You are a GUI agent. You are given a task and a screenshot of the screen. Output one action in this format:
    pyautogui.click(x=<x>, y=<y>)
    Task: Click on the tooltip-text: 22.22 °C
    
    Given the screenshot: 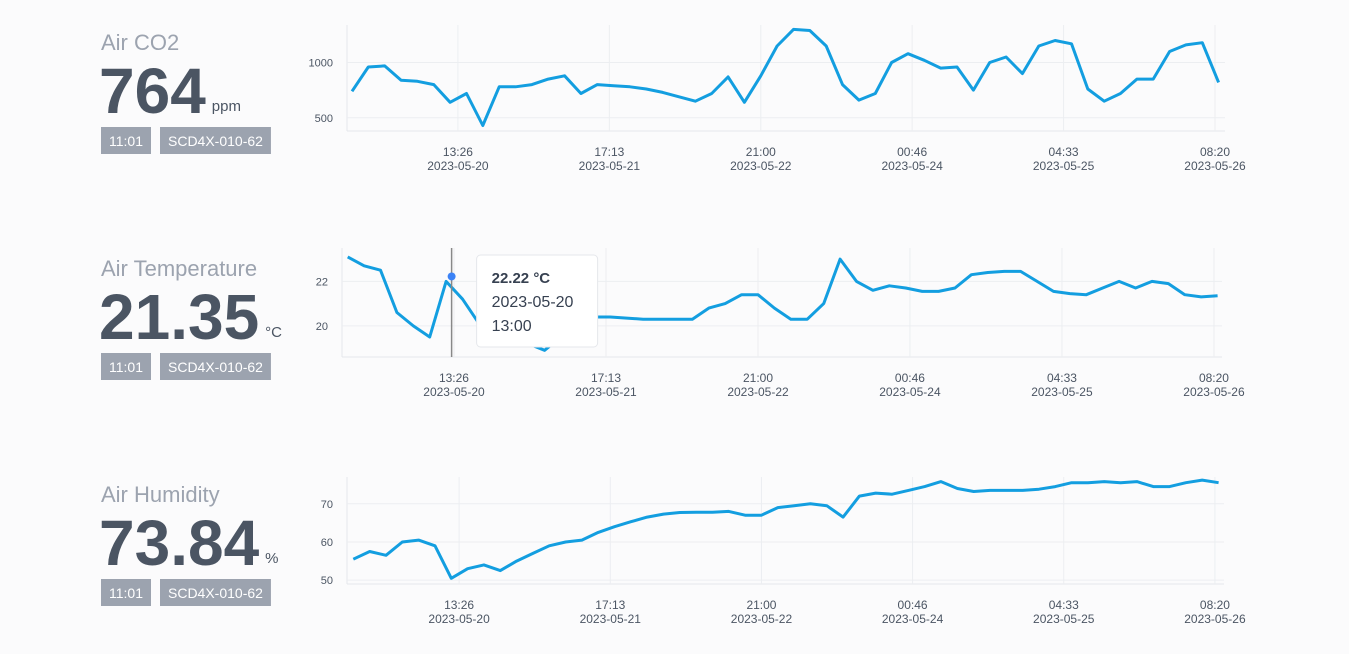 What is the action you would take?
    pyautogui.click(x=521, y=278)
    